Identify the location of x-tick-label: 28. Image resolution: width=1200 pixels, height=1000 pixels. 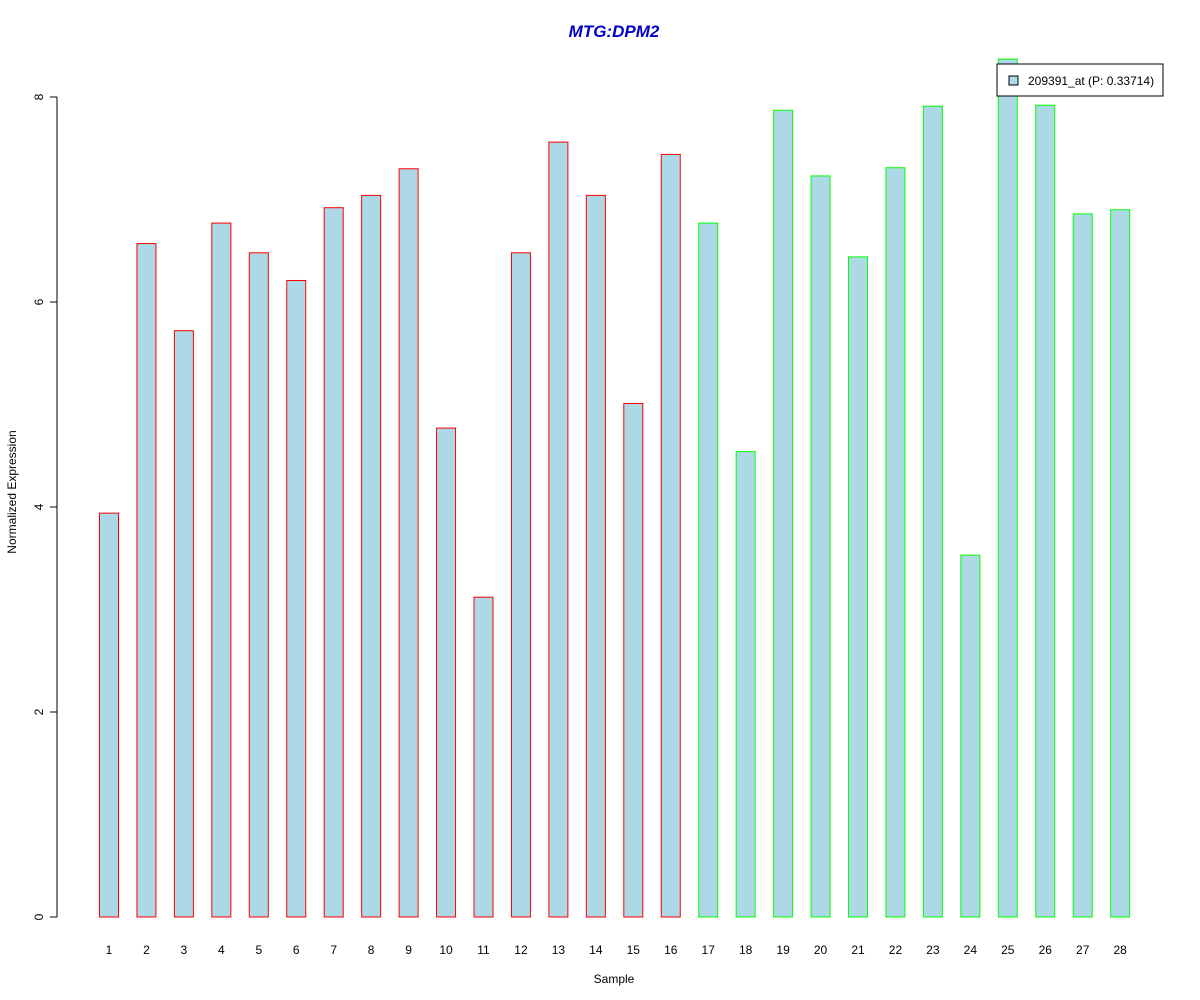
(1120, 950).